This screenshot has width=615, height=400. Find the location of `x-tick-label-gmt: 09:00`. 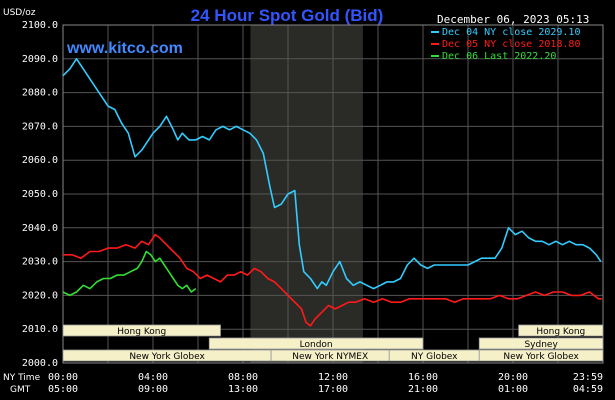

x-tick-label-gmt: 09:00 is located at coordinates (153, 389).